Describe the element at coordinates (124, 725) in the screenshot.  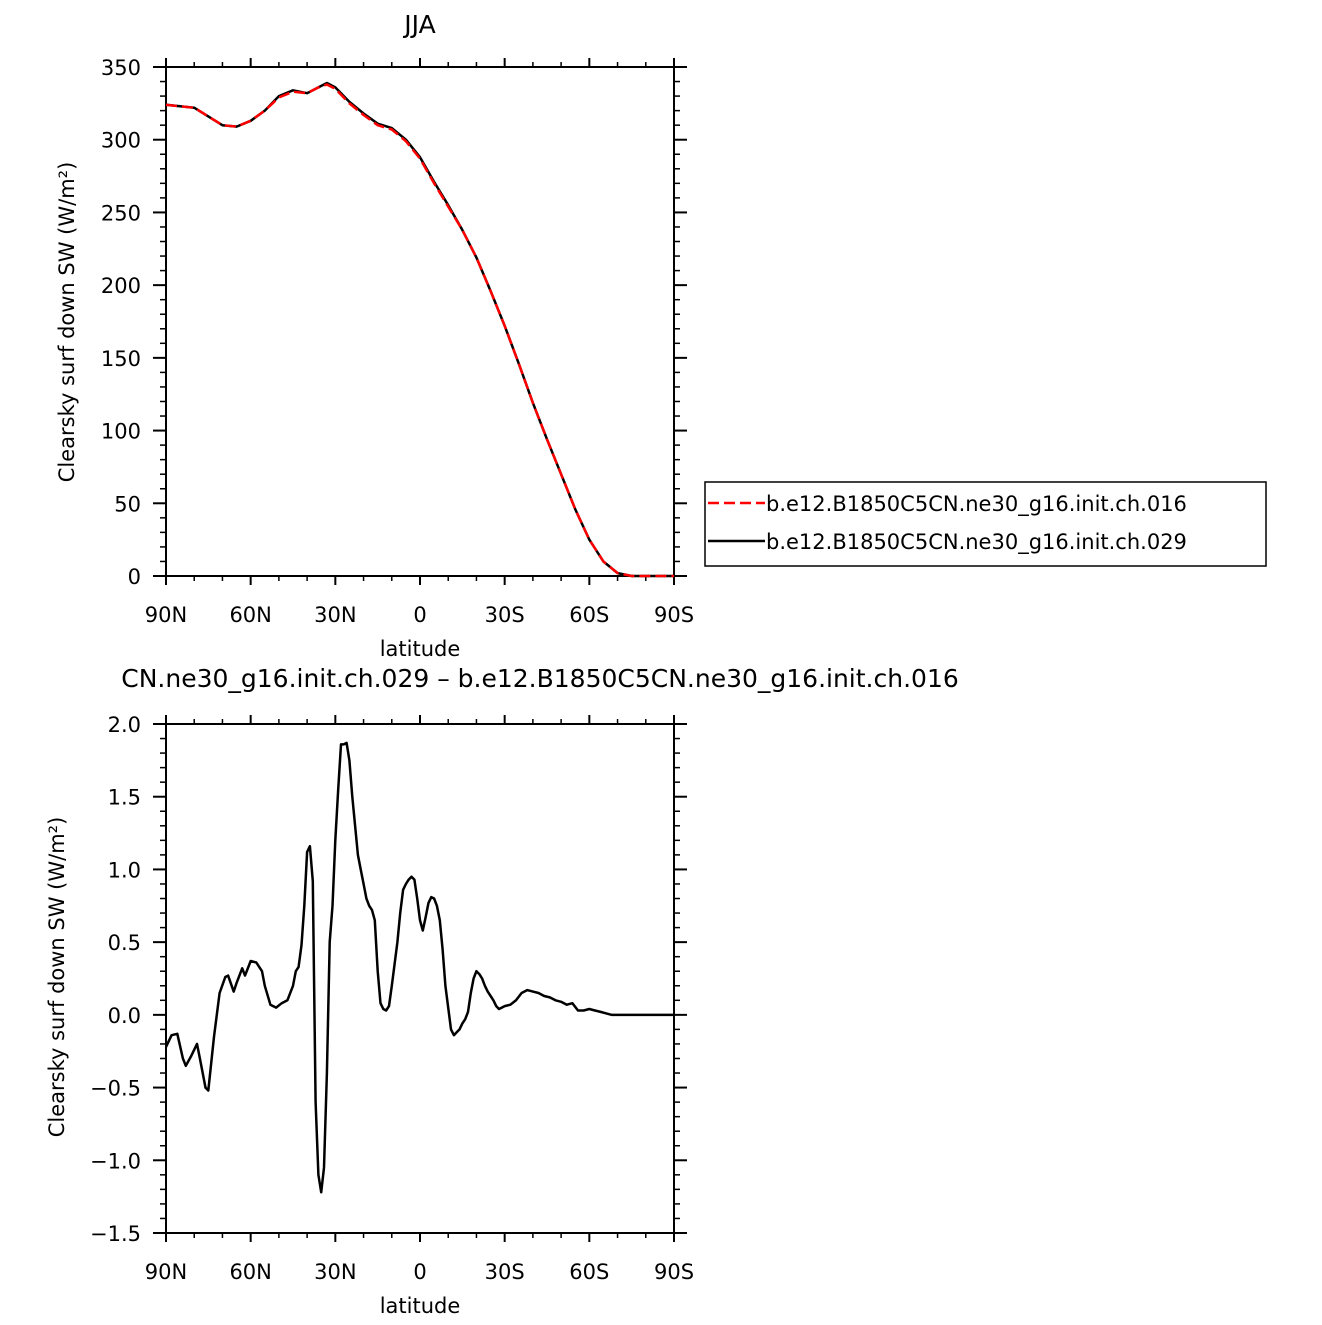
I see `bottom-y-tick-label: 2.0` at that location.